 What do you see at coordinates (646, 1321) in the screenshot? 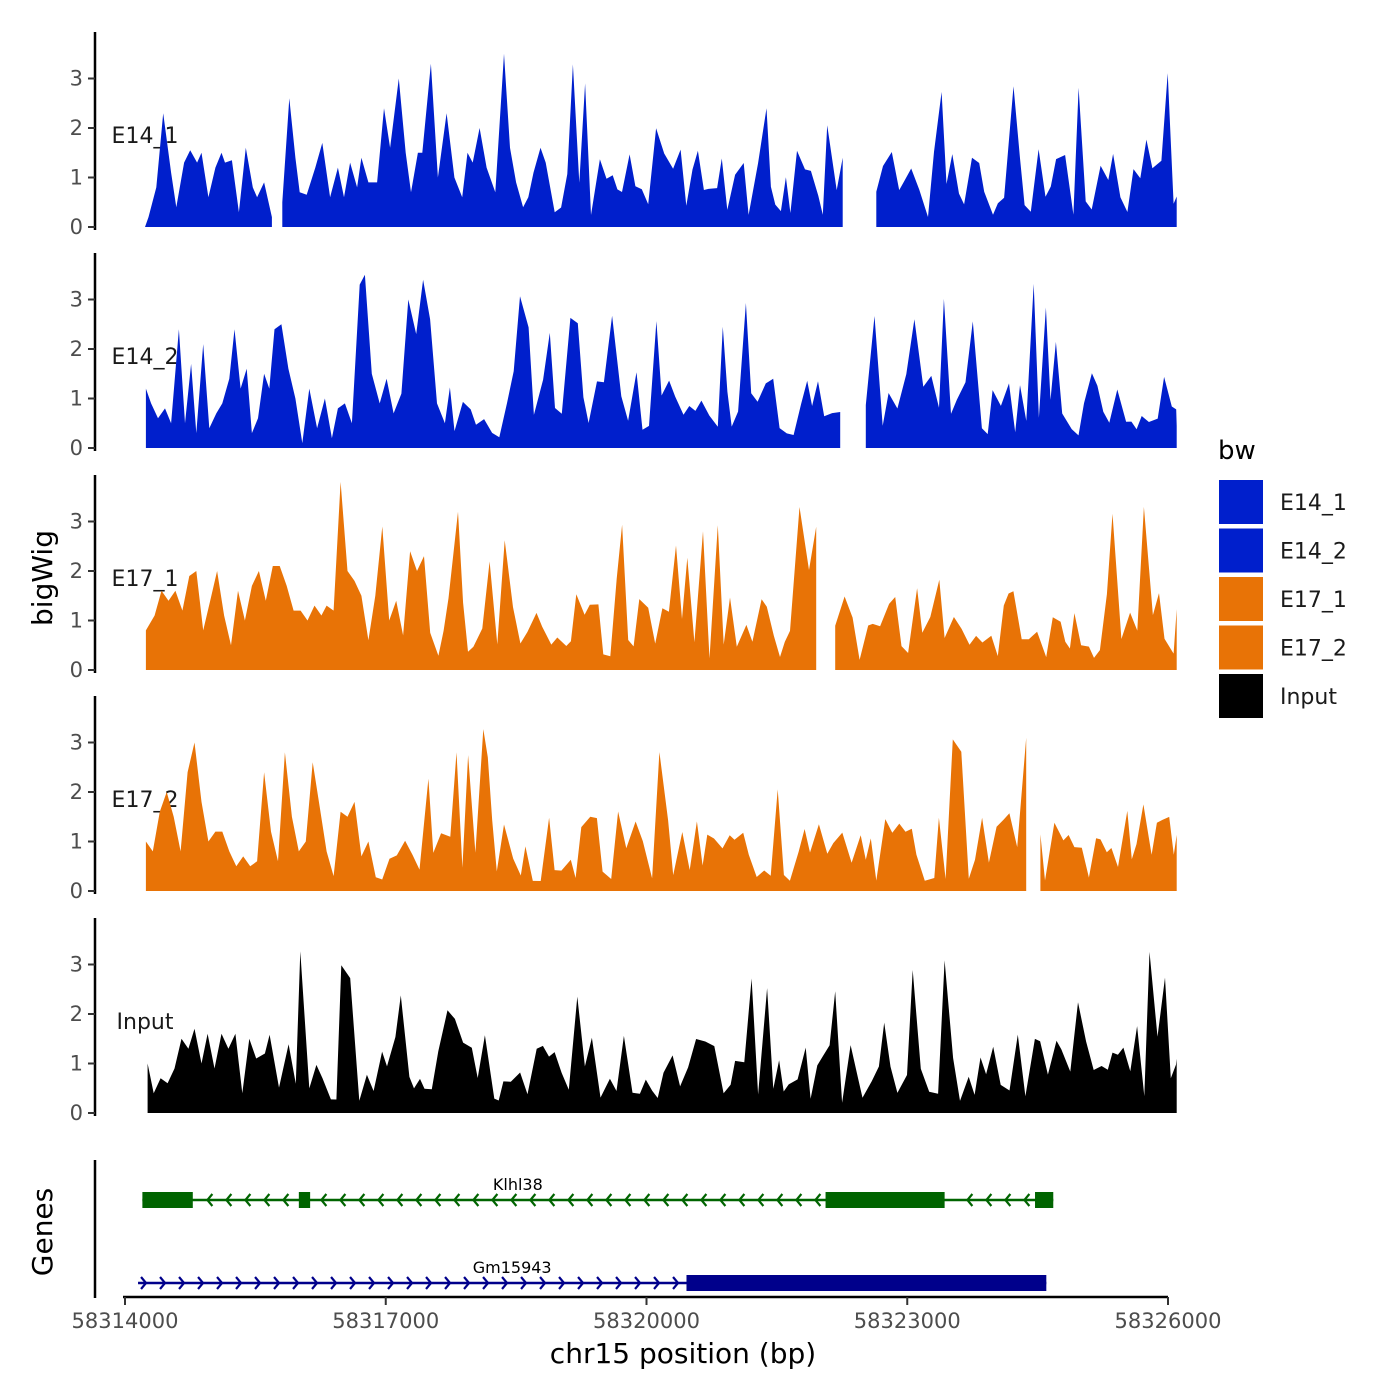
I see `x-tick-label: 58320000` at bounding box center [646, 1321].